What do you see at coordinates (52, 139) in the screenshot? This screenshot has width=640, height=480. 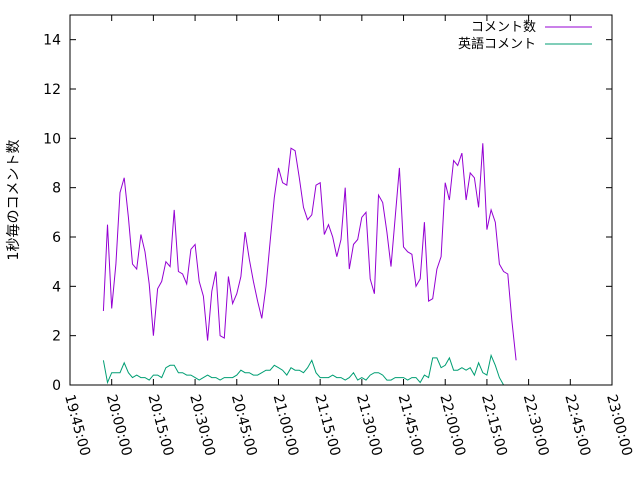 I see `y-tick-label: 10` at bounding box center [52, 139].